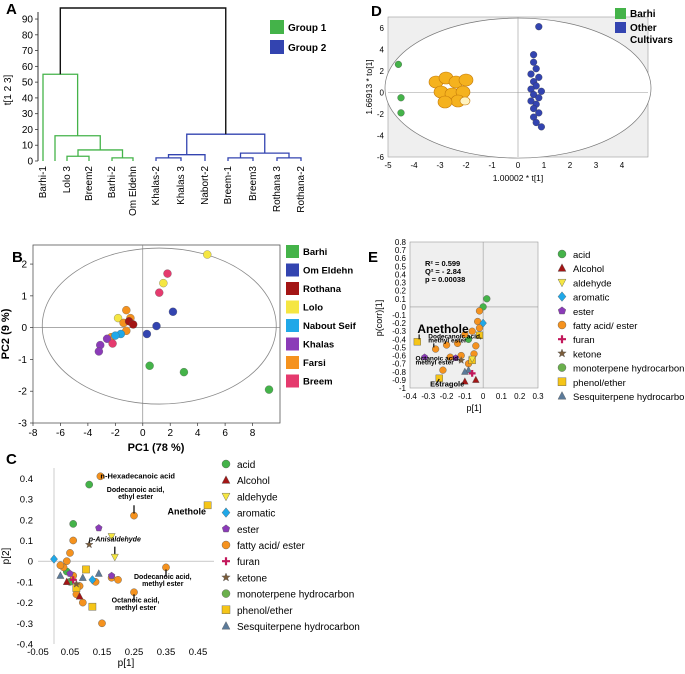 The image size is (685, 674). Describe the element at coordinates (143, 71) in the screenshot. I see `dendrogram-root-link` at that location.